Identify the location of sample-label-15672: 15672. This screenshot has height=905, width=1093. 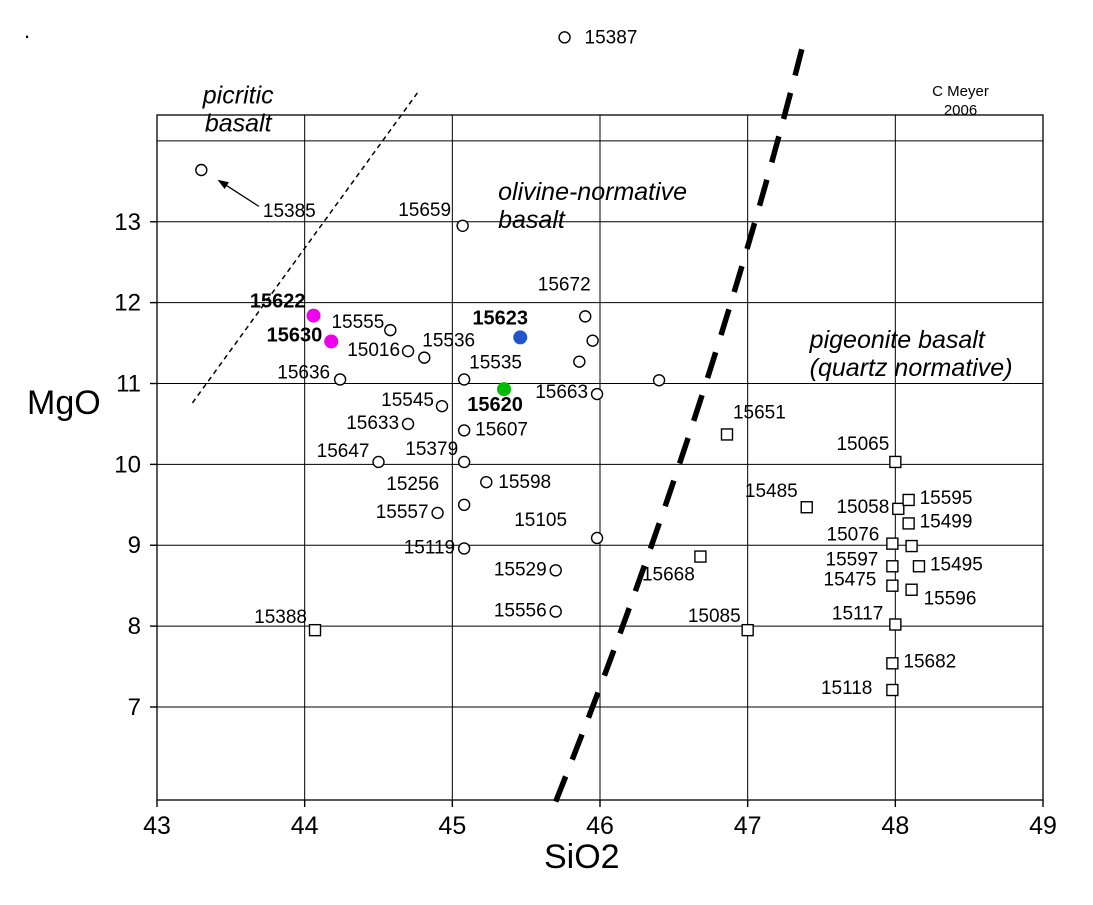
(564, 284).